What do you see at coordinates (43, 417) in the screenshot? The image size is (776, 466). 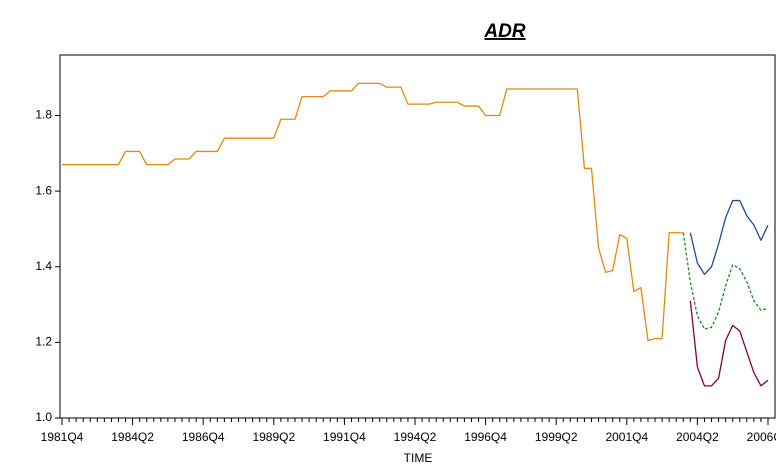 I see `y-tick-label: 1.0` at bounding box center [43, 417].